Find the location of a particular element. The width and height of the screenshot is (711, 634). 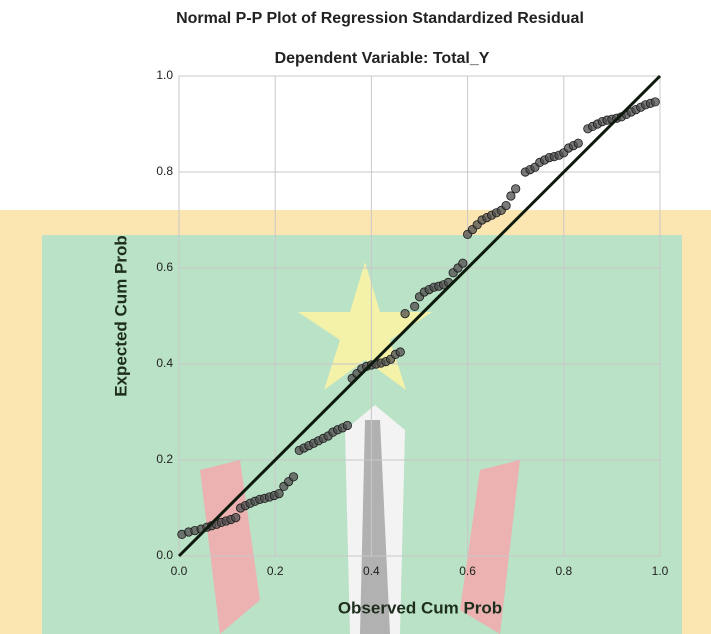

y-tick-label: 0.2 is located at coordinates (164, 459).